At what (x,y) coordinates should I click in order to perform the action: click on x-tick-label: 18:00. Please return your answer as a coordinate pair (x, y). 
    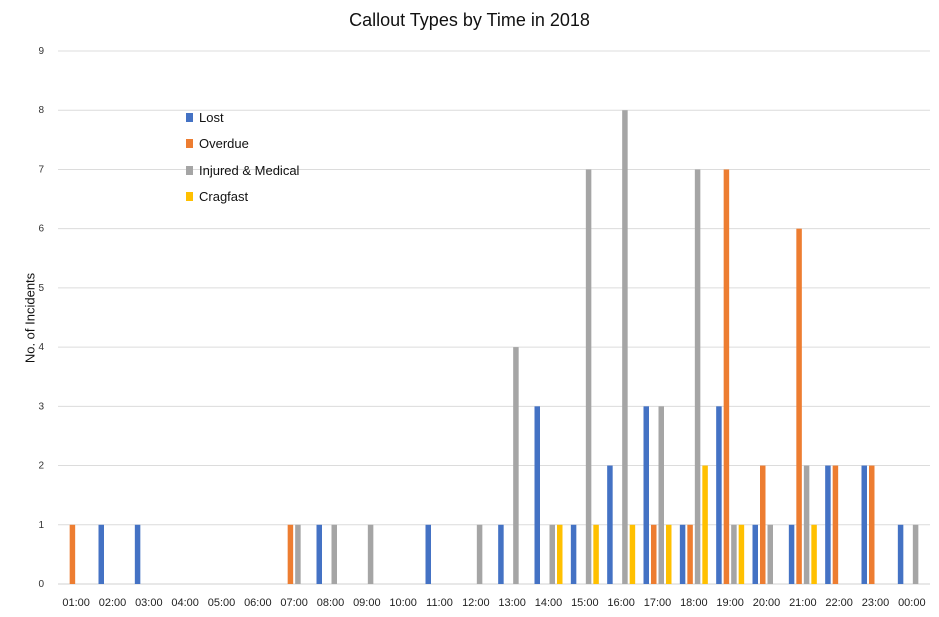
    Looking at the image, I should click on (694, 603).